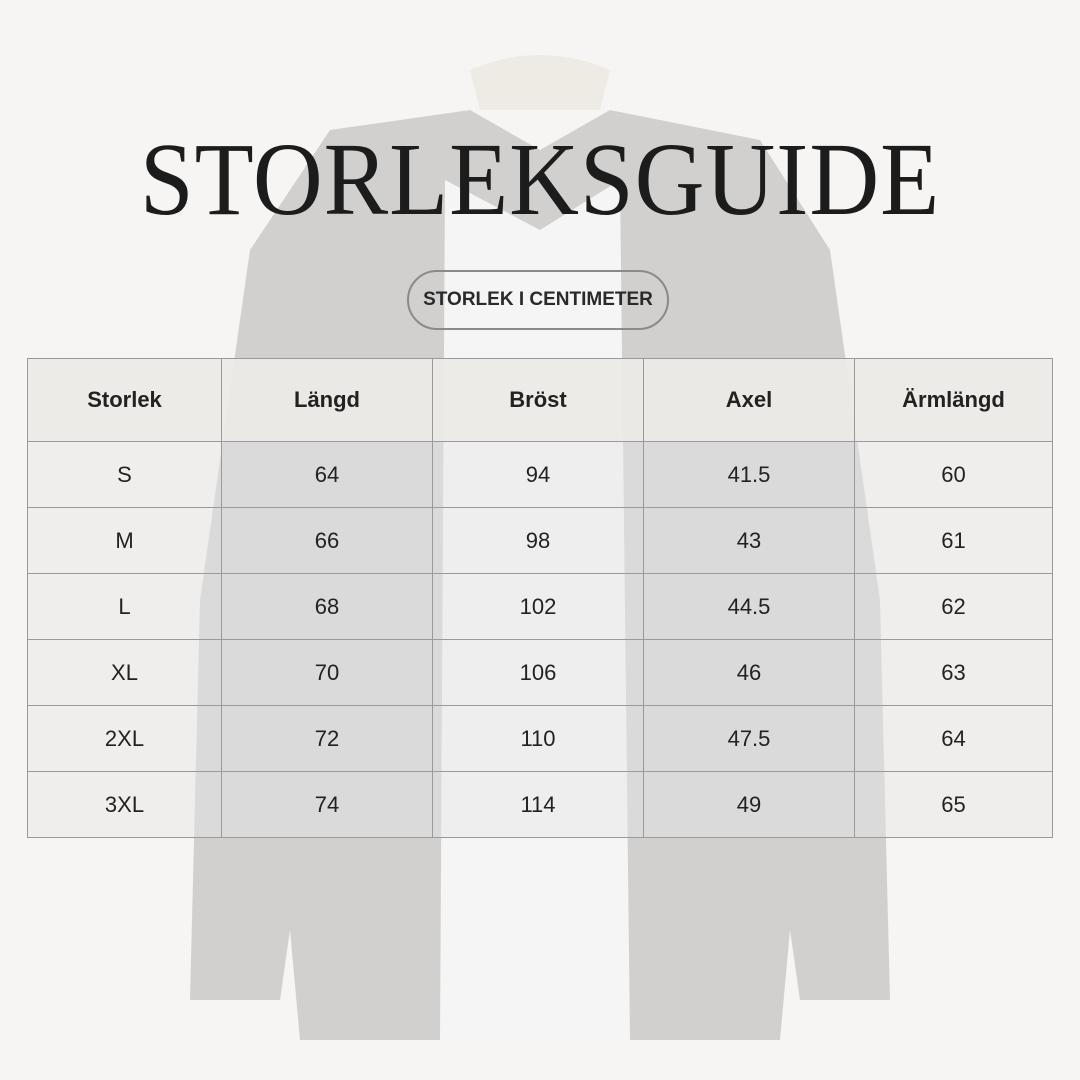 The height and width of the screenshot is (1080, 1080). Describe the element at coordinates (124, 738) in the screenshot. I see `table-cell: 2XL` at that location.